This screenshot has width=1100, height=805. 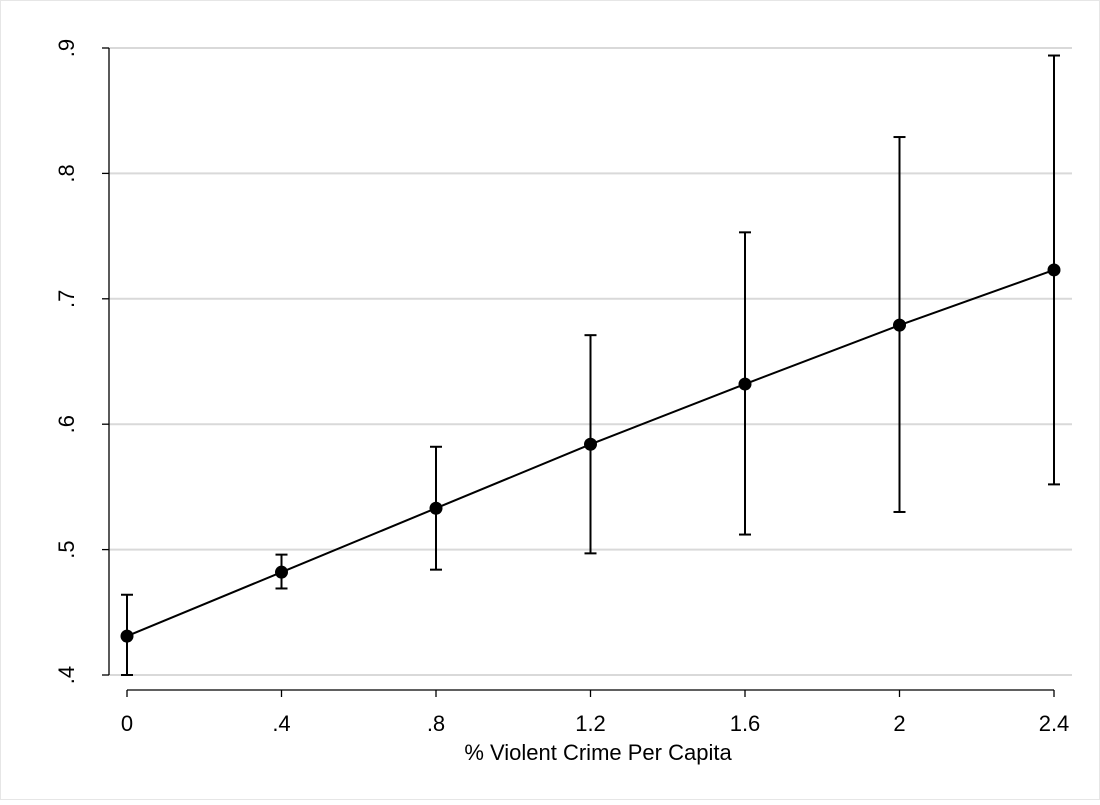 What do you see at coordinates (127, 723) in the screenshot?
I see `x-tick-label: 0` at bounding box center [127, 723].